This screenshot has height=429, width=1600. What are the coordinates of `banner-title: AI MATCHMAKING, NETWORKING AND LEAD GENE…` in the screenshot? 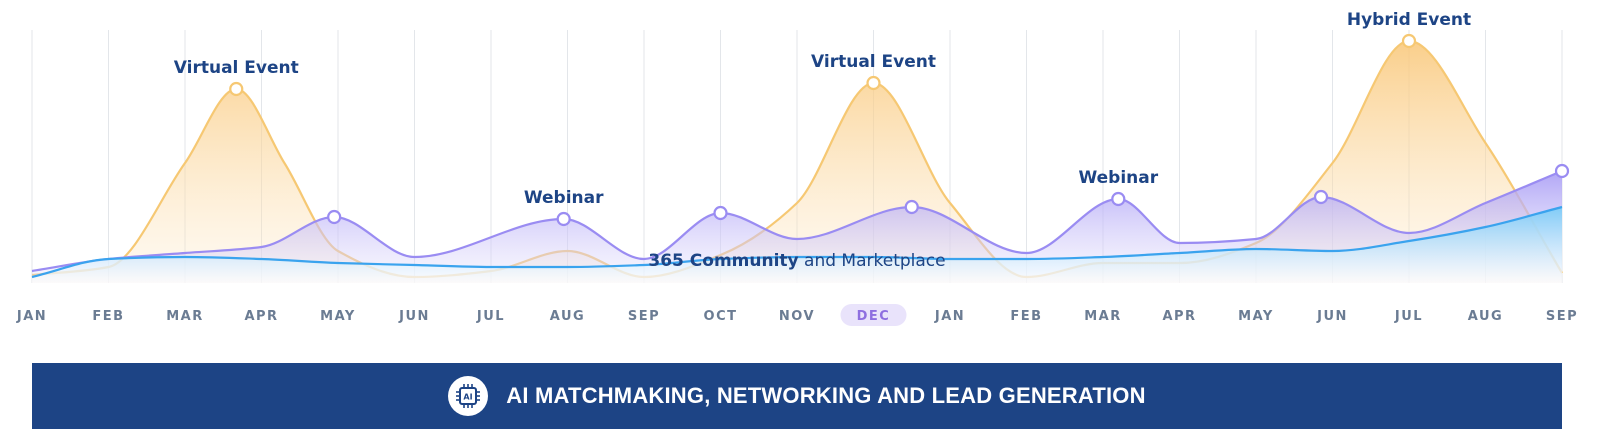 It's located at (826, 395).